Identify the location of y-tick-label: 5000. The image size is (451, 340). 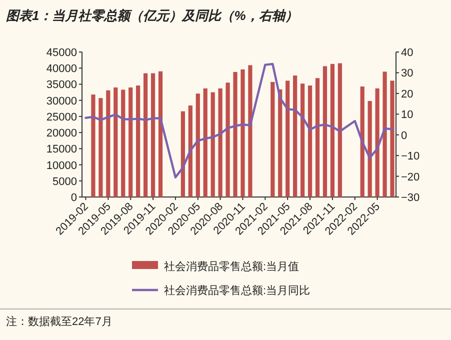
(64, 182).